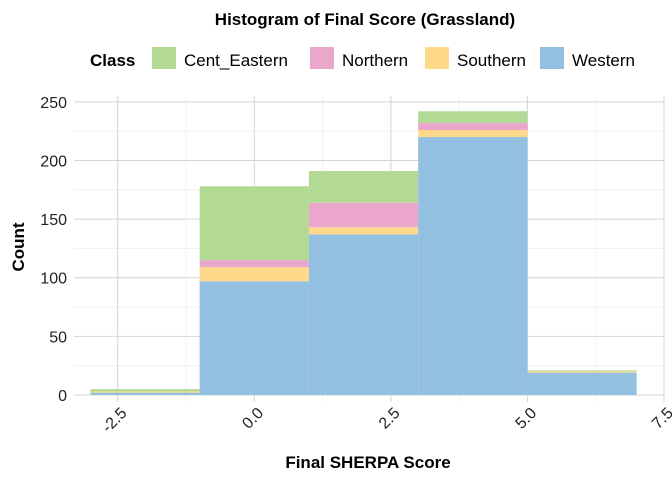  Describe the element at coordinates (253, 419) in the screenshot. I see `x-tick-label: 0.0` at that location.